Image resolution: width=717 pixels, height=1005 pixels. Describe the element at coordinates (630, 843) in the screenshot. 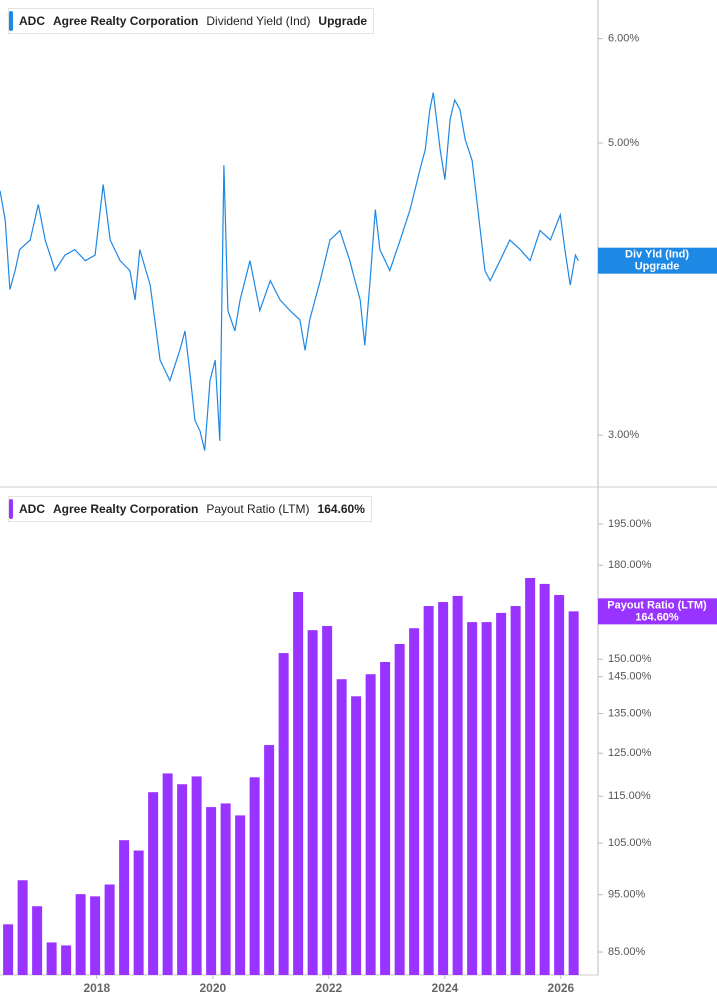

I see `y-tick-label: 105.00%` at that location.